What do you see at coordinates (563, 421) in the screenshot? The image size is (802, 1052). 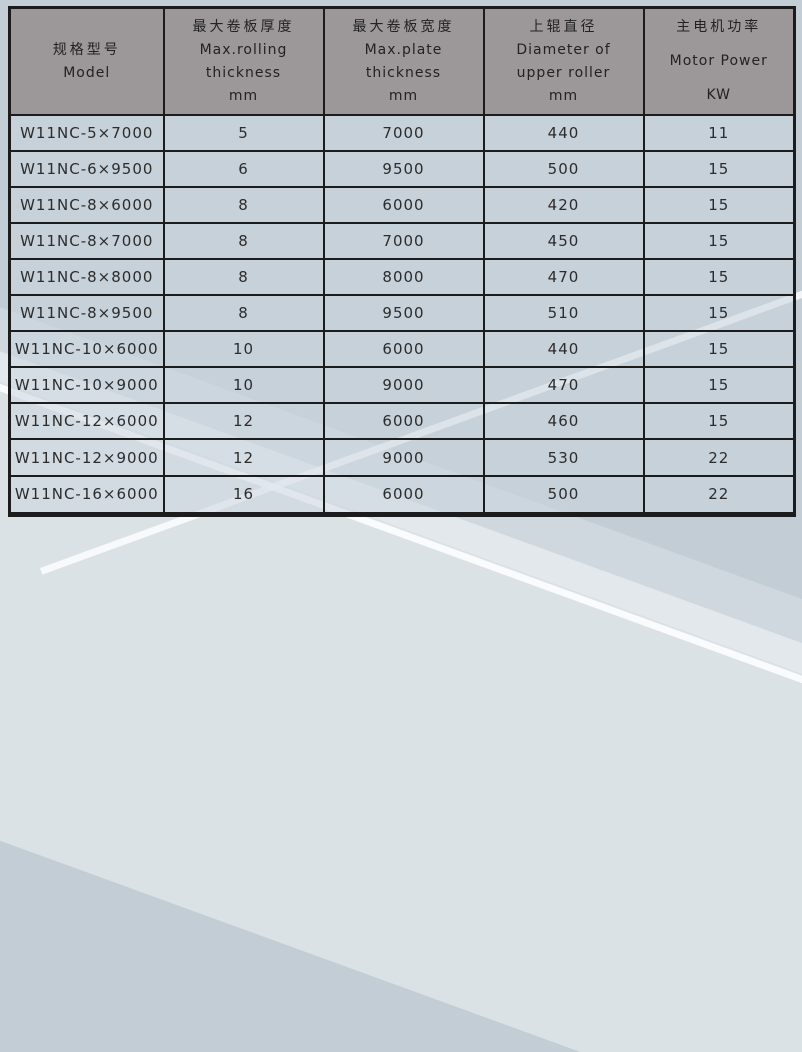 I see `value-cell: 460` at bounding box center [563, 421].